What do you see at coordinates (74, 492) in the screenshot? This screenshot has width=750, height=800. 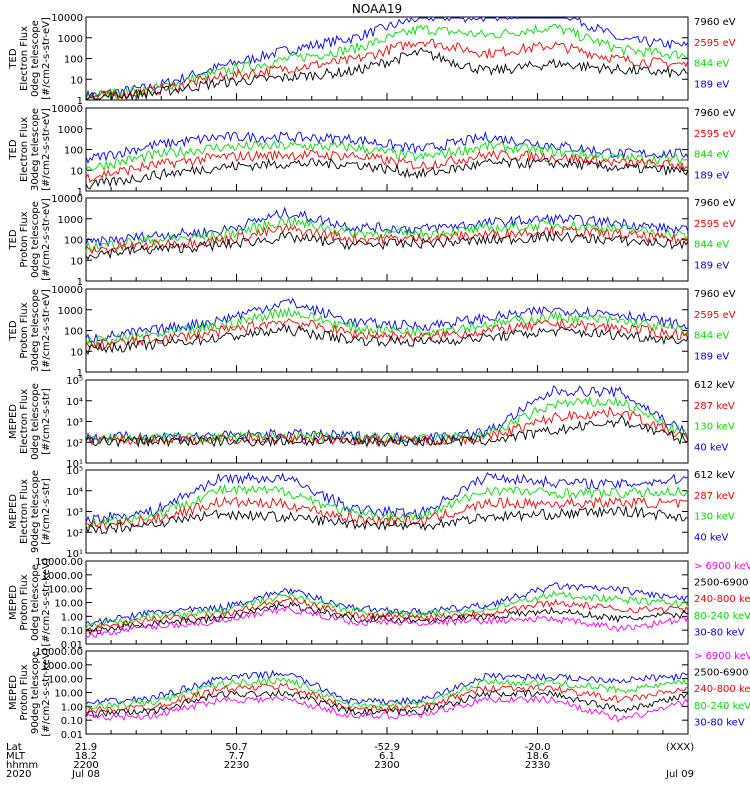 I see `y-tick-label: 10⁴` at bounding box center [74, 492].